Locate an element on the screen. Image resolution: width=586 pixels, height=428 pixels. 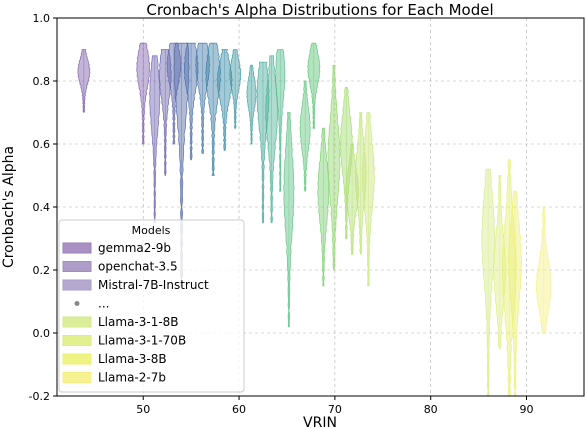
y-tick-label: 1.0 is located at coordinates (42, 18).